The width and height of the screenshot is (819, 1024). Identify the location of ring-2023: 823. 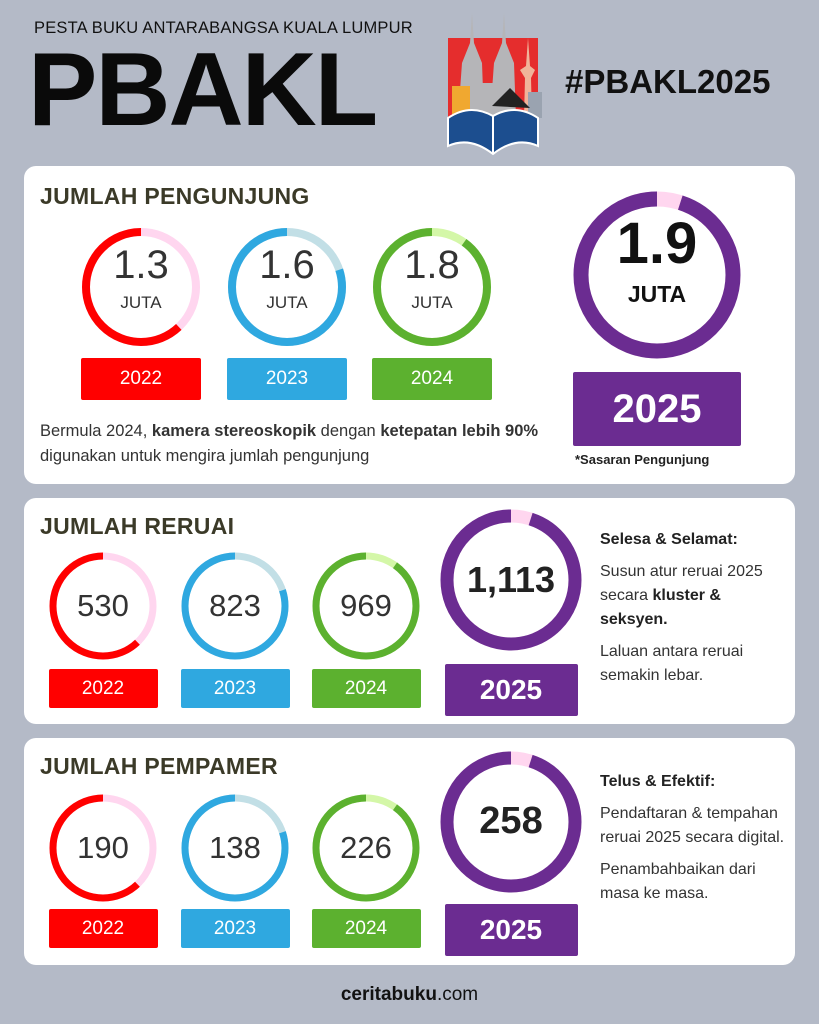
(235, 606).